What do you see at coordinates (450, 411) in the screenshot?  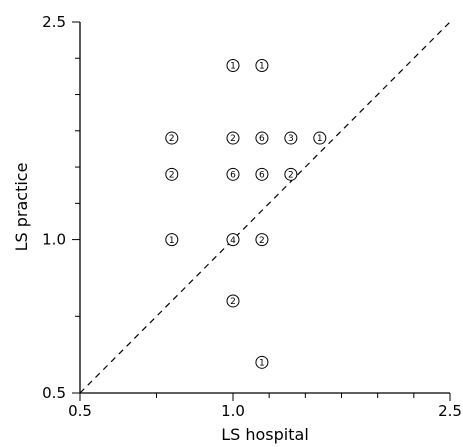 I see `x-tick-label: 2.5` at bounding box center [450, 411].